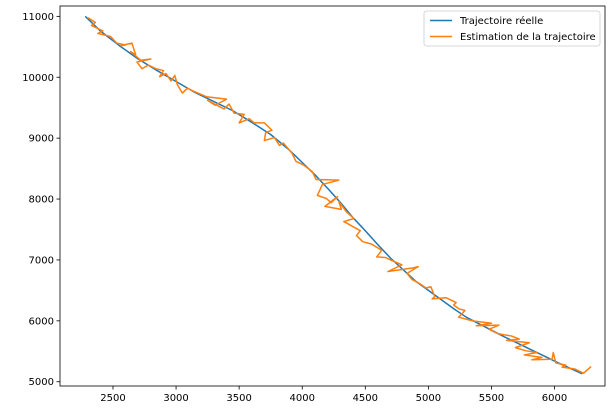 This screenshot has width=611, height=411. What do you see at coordinates (428, 398) in the screenshot?
I see `x-tick-label: 5000` at bounding box center [428, 398].